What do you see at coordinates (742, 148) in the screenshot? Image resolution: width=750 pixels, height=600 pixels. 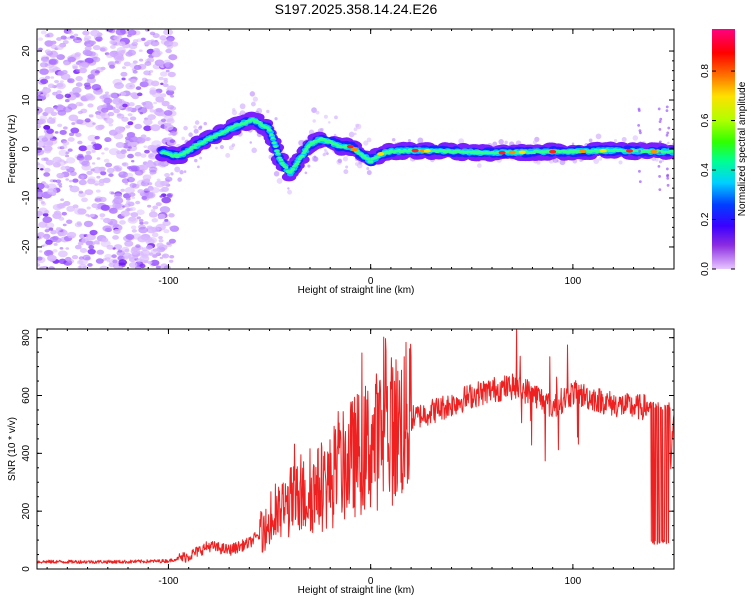 I see `colorbar-label: Normalized spectral amplitude` at bounding box center [742, 148].